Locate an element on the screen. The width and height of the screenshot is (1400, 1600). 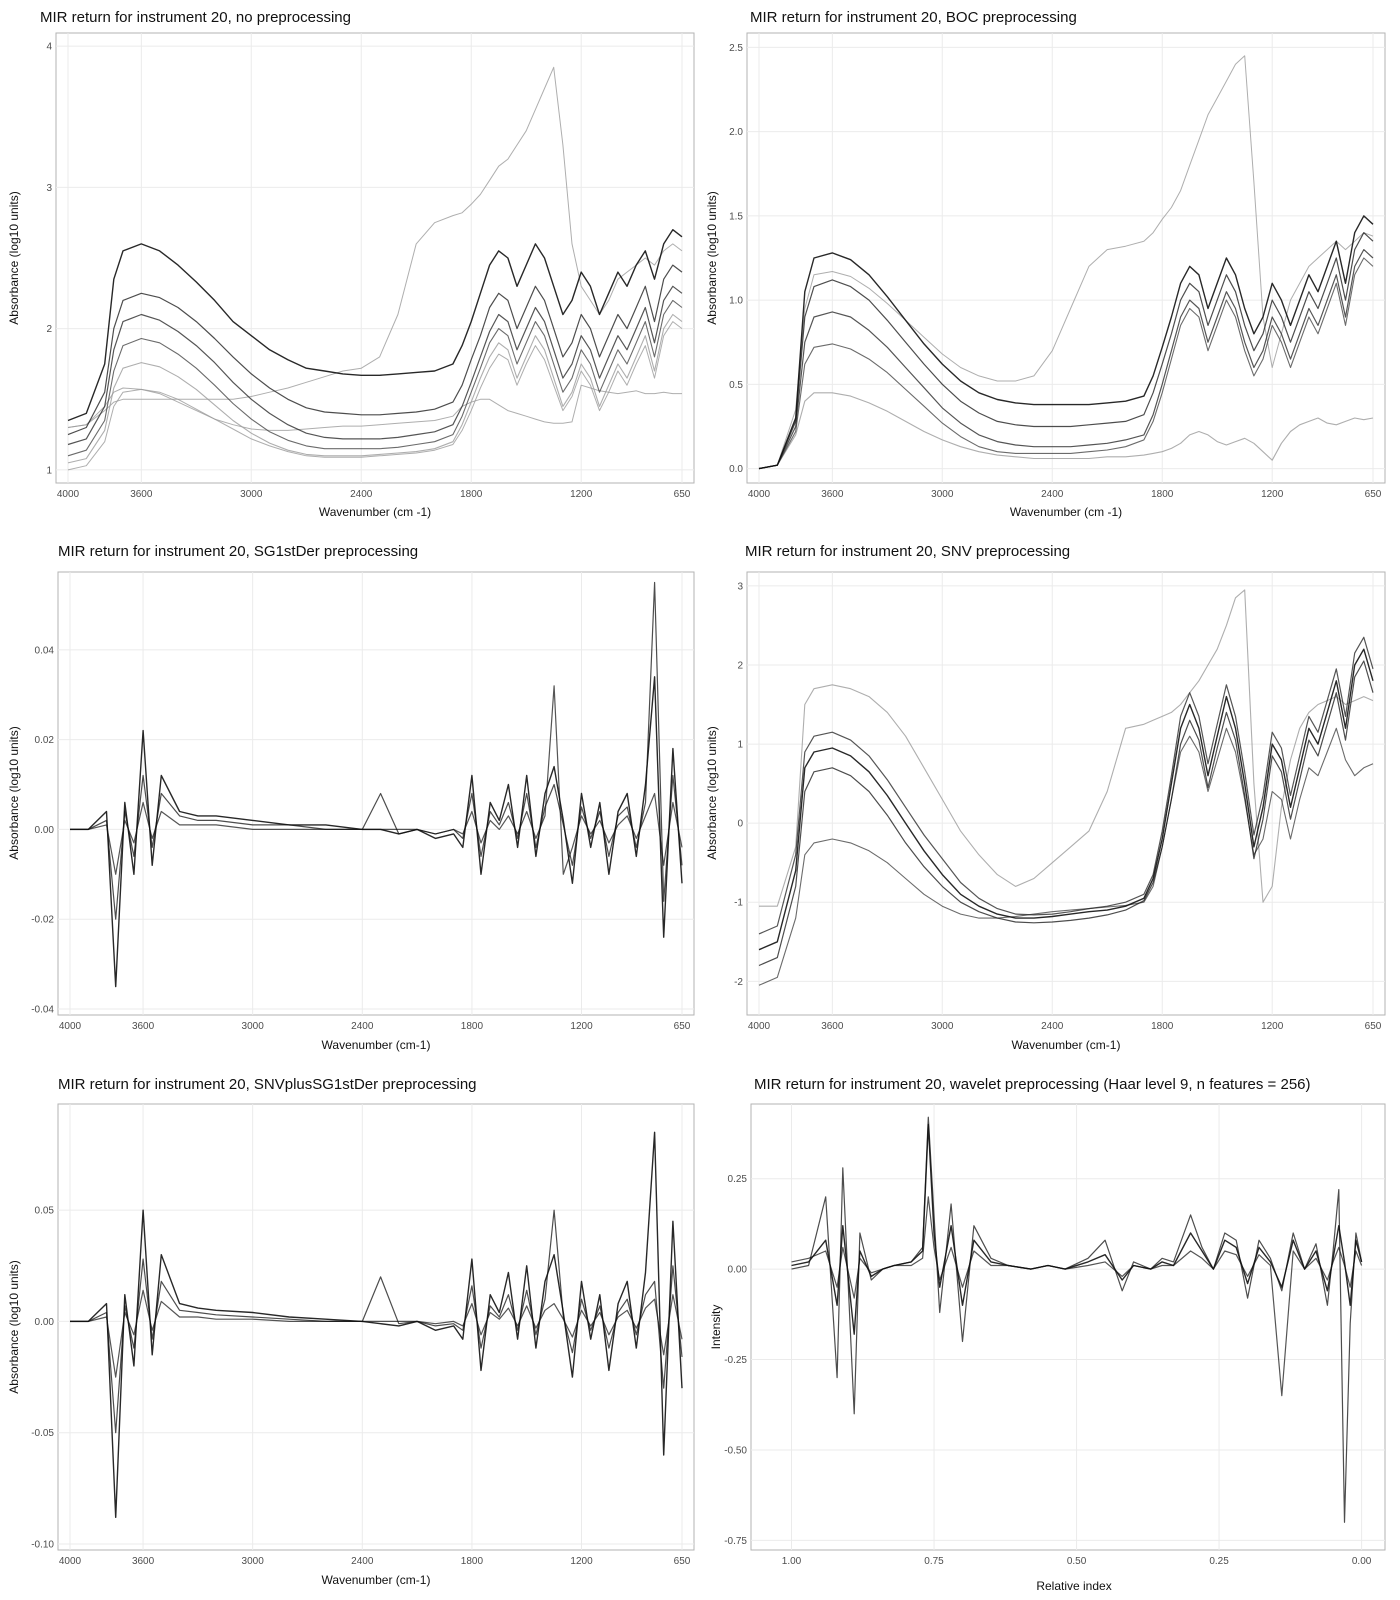
y-tick-label: -0.02 is located at coordinates (42, 920).